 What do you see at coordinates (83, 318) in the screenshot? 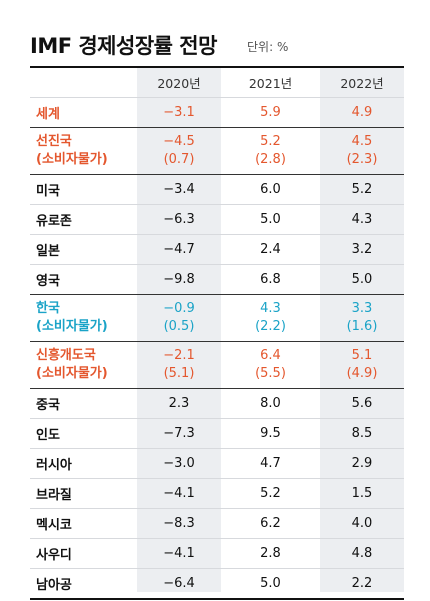
I see `country-name: 한국 (소비자물가)` at bounding box center [83, 318].